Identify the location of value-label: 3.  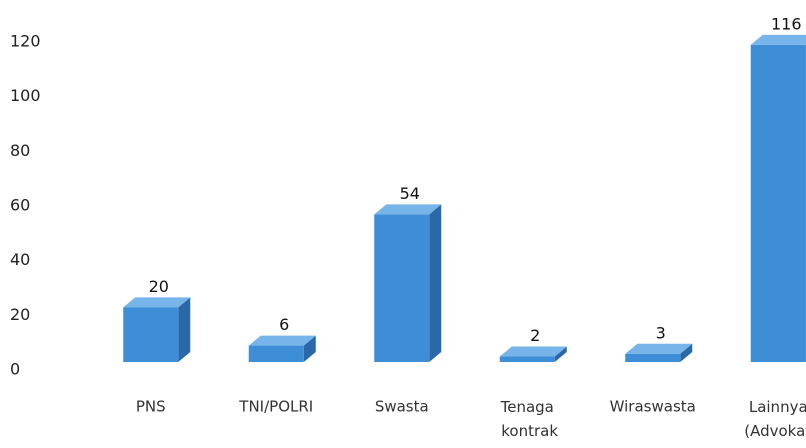
(661, 332).